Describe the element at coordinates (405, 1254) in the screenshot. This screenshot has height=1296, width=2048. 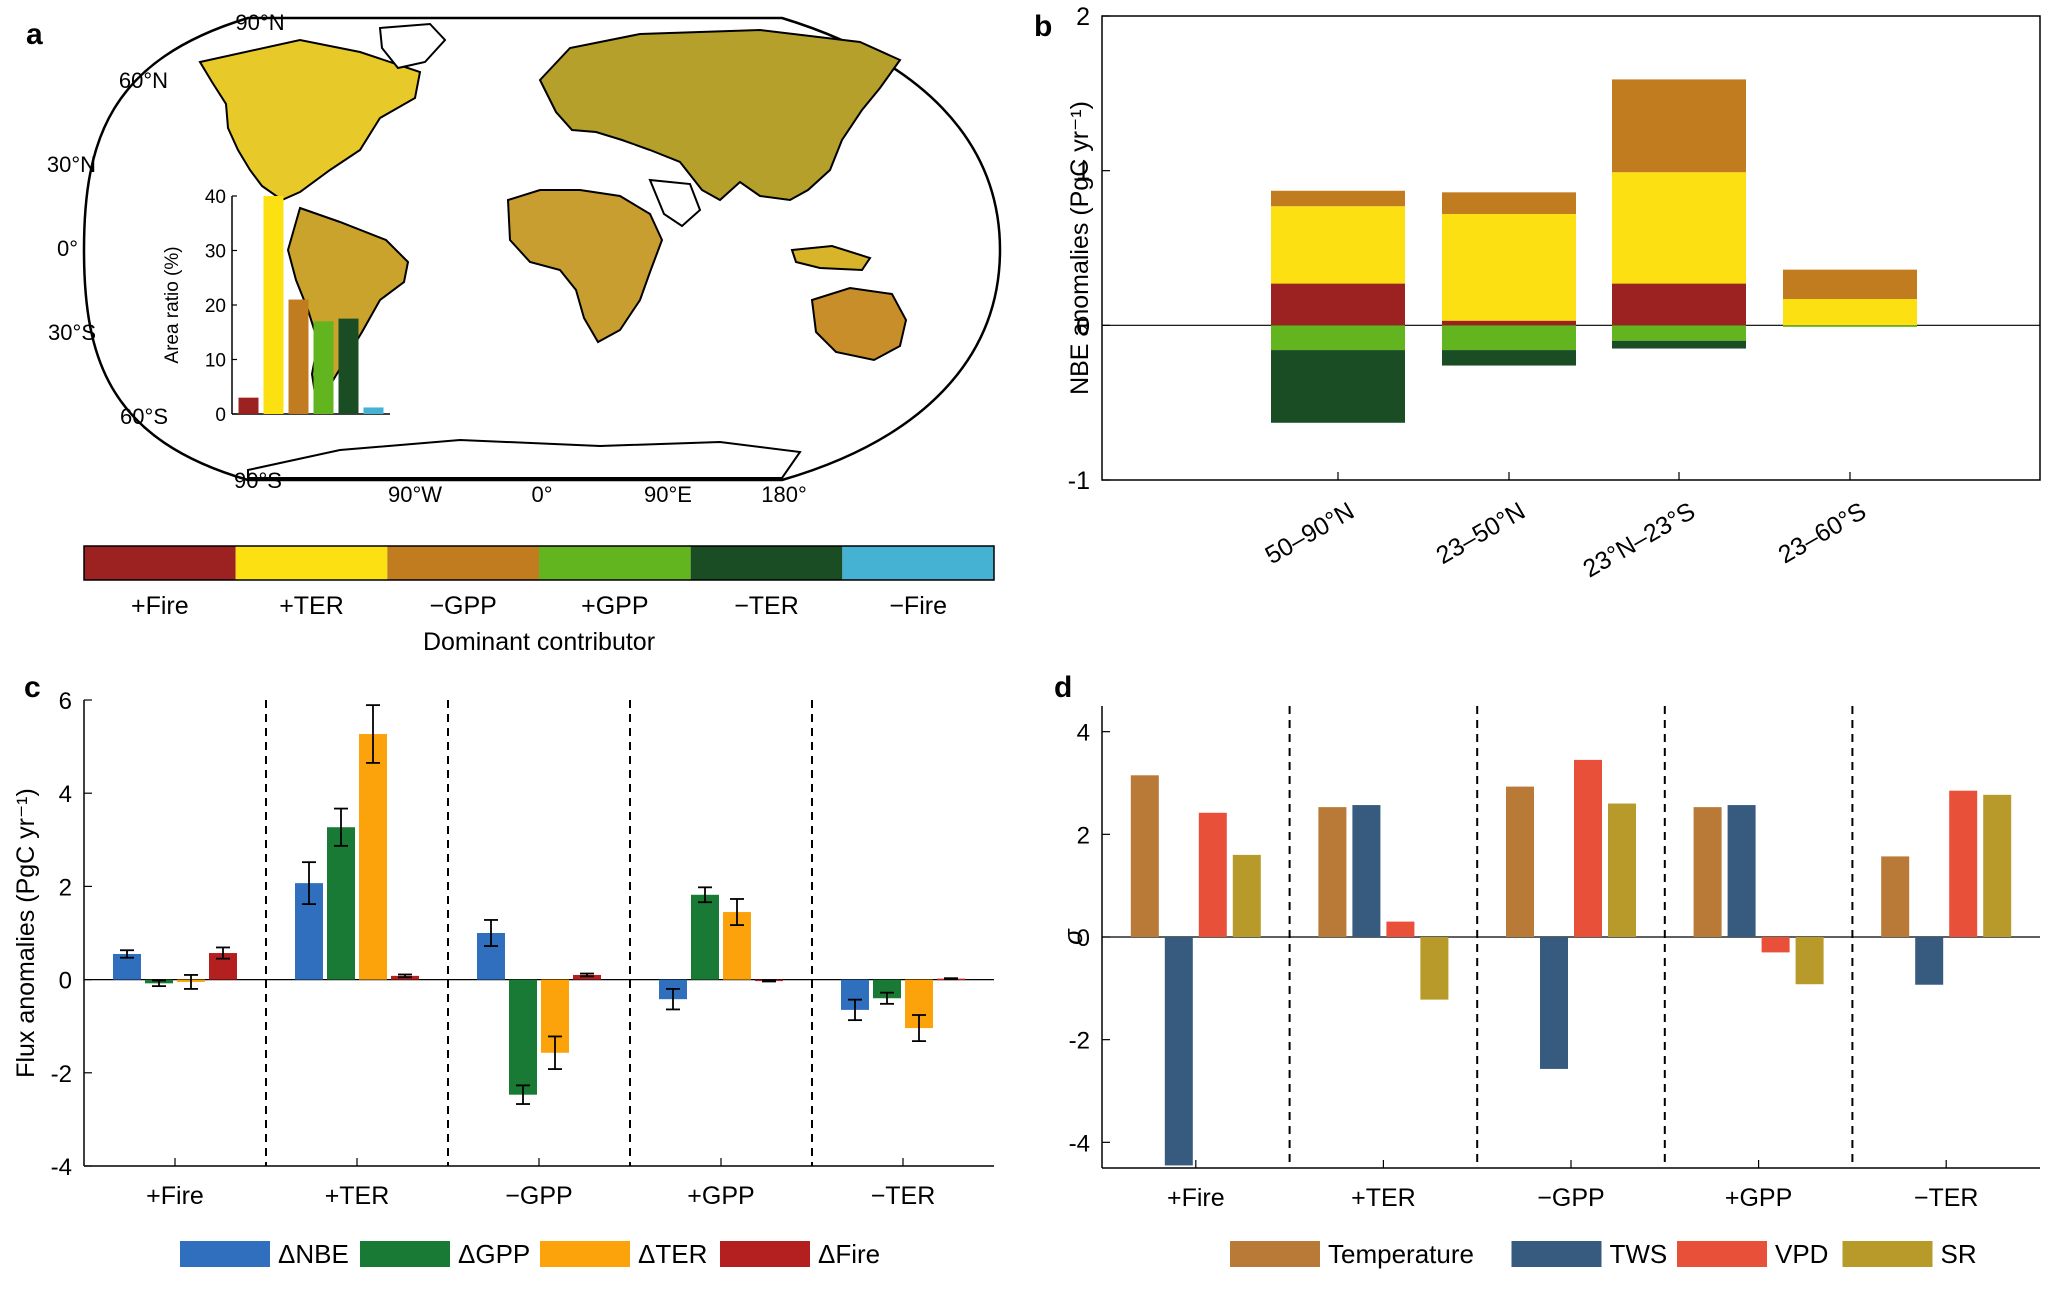
I see `panel-c-legend-swatch-gpp` at that location.